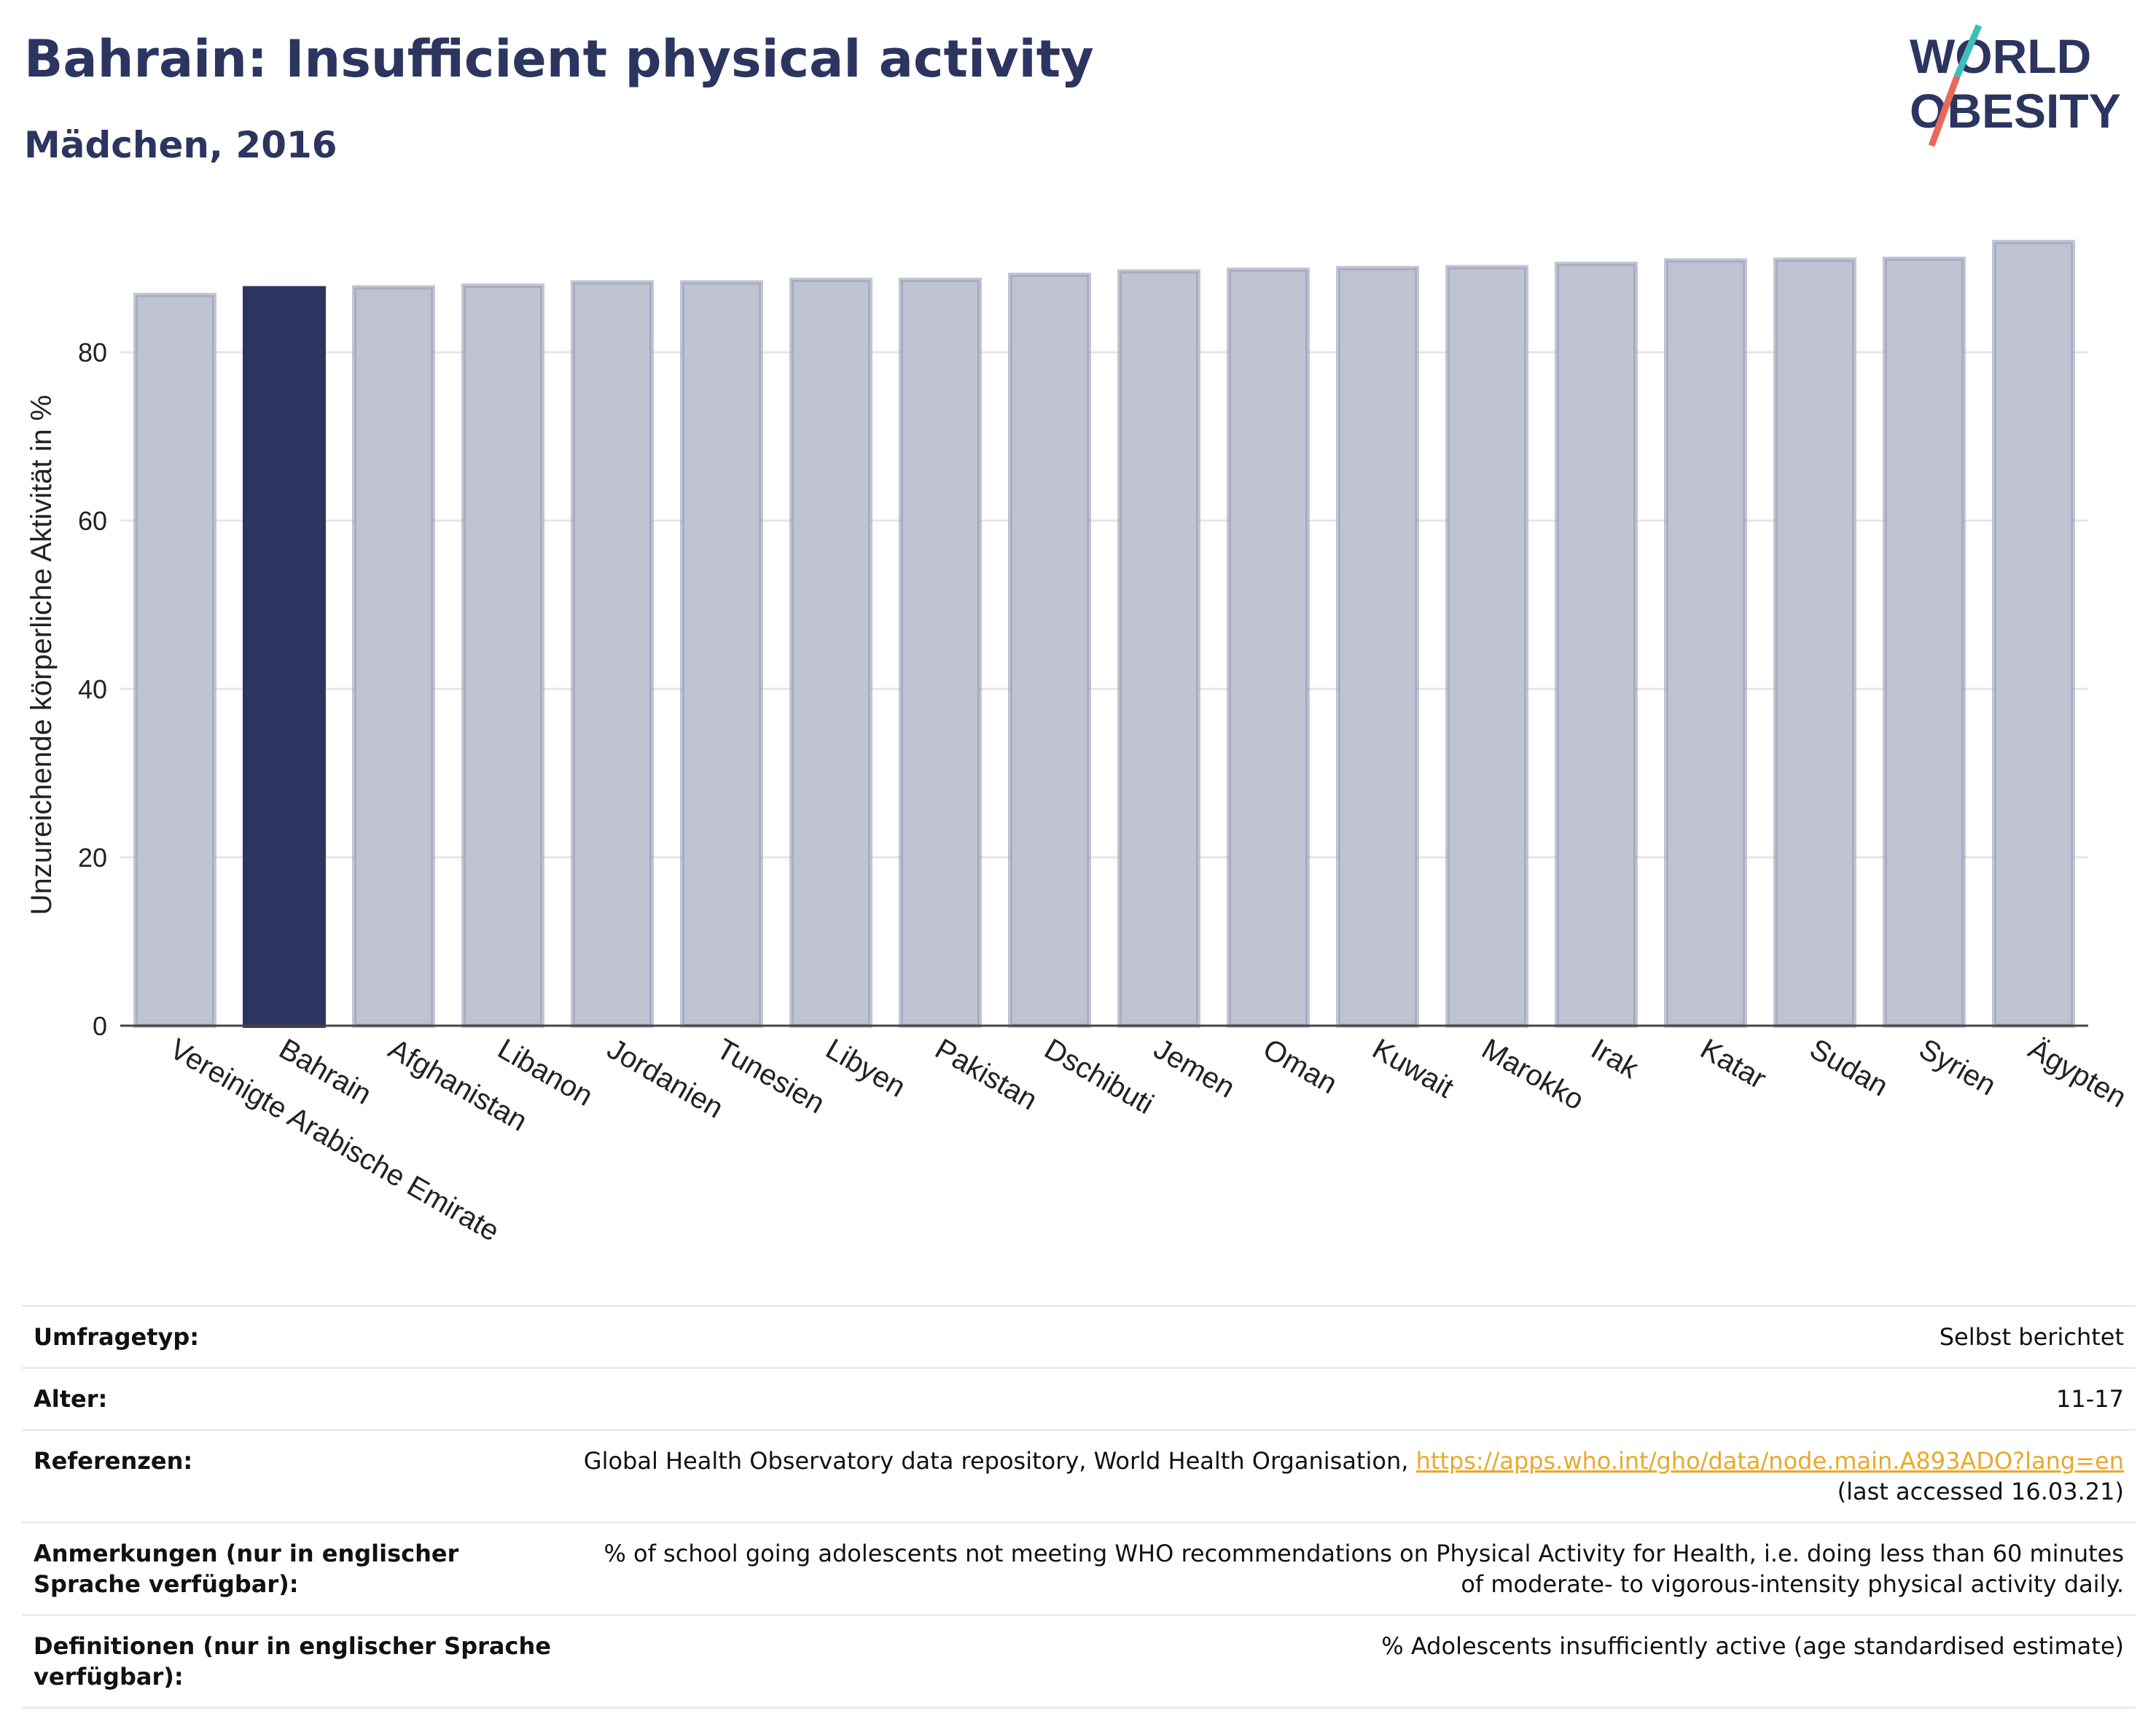  What do you see at coordinates (1301, 1067) in the screenshot?
I see `x-tick-label: Oman` at bounding box center [1301, 1067].